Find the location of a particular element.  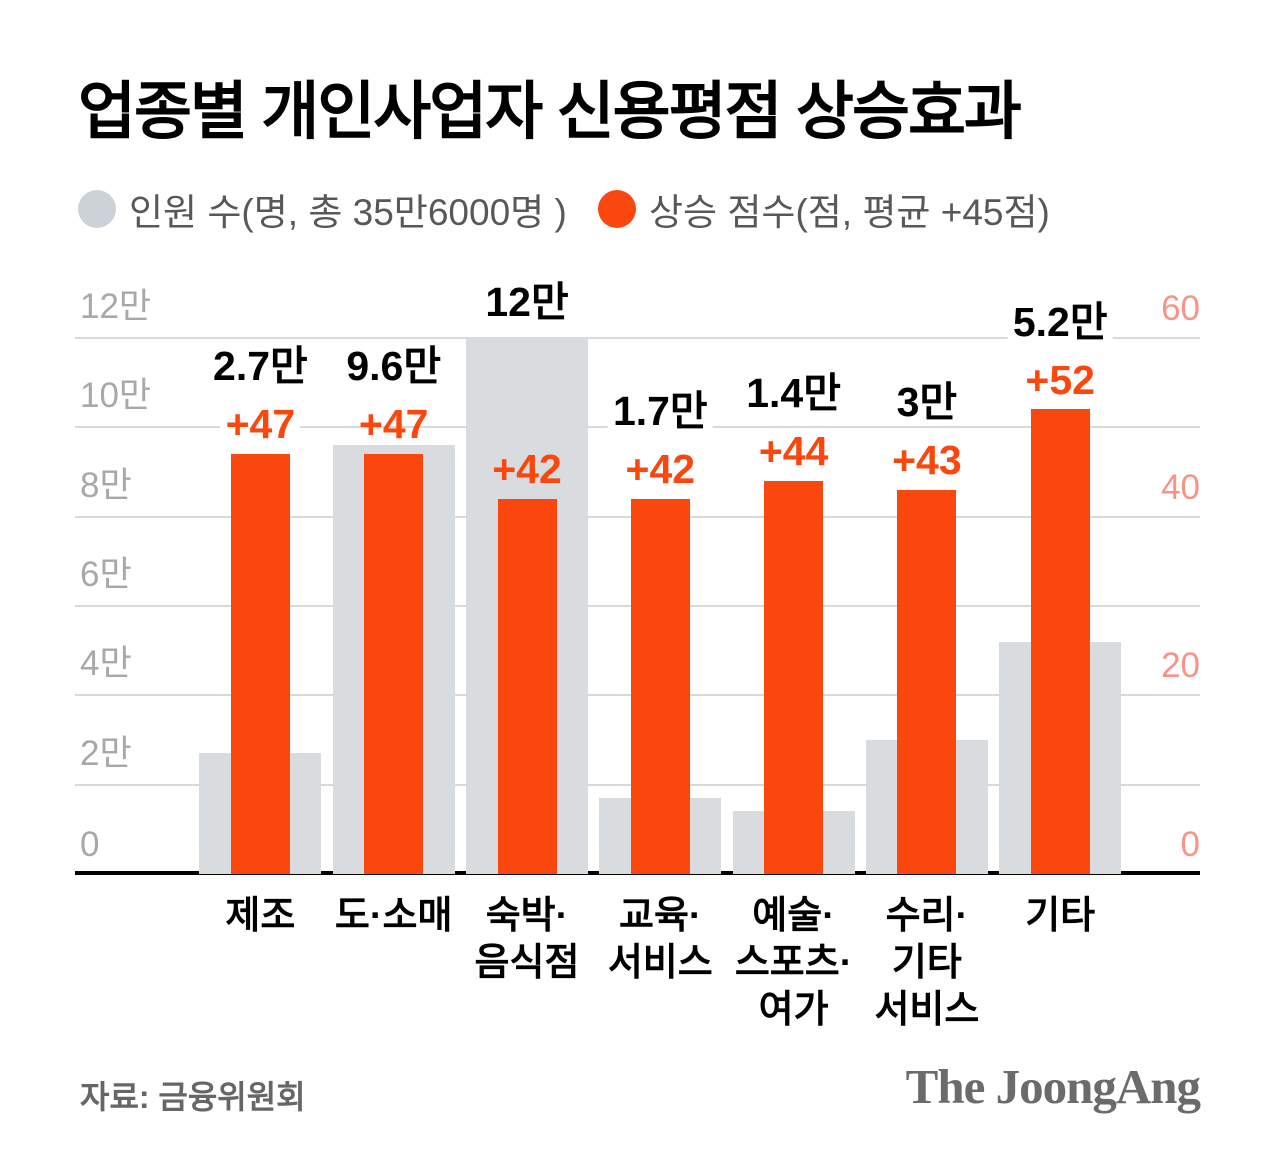

people-value-label: 1.7만 is located at coordinates (660, 411).